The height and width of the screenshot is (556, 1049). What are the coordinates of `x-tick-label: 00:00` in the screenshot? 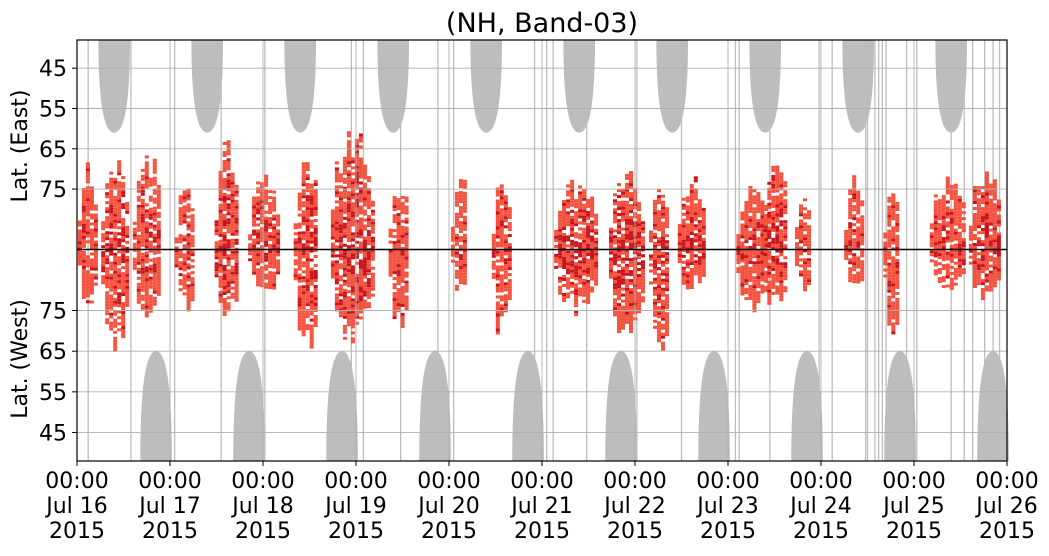 It's located at (634, 481).